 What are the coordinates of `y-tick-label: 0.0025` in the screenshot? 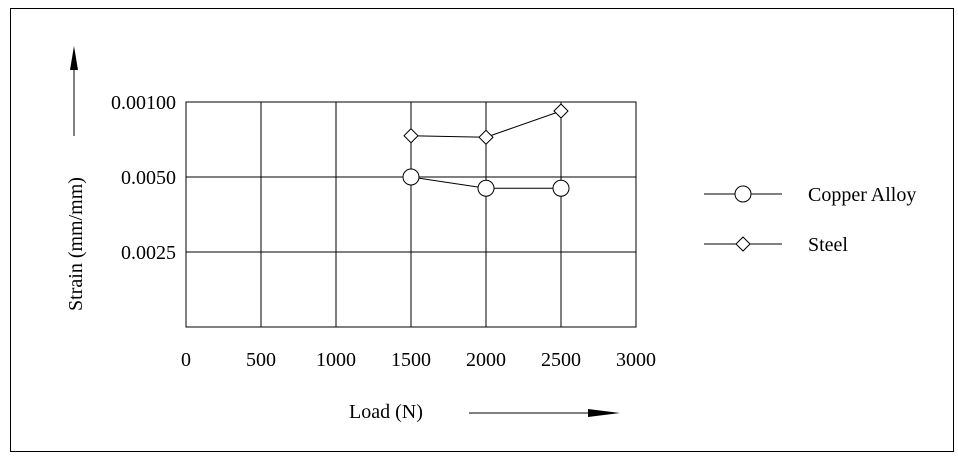 It's located at (148, 253).